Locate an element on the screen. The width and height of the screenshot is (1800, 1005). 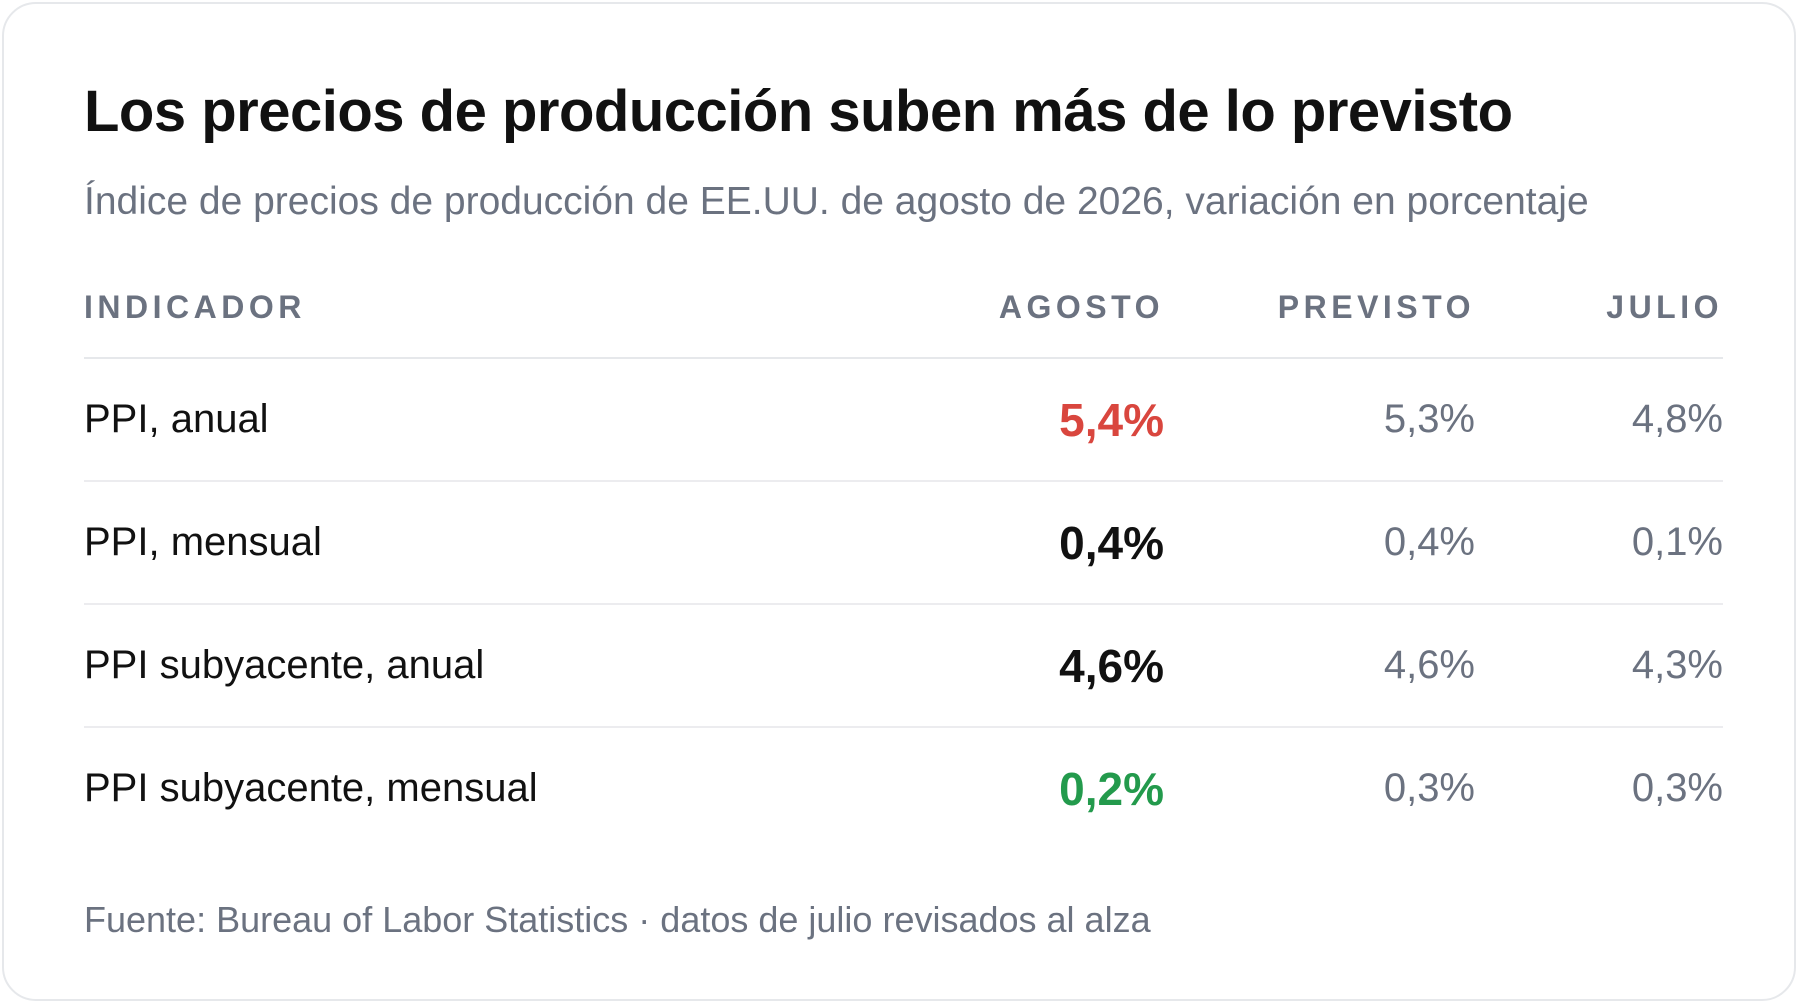
table-row: PPI subyacente, mensual 0,2% 0,3% 0,3% is located at coordinates (903, 788).